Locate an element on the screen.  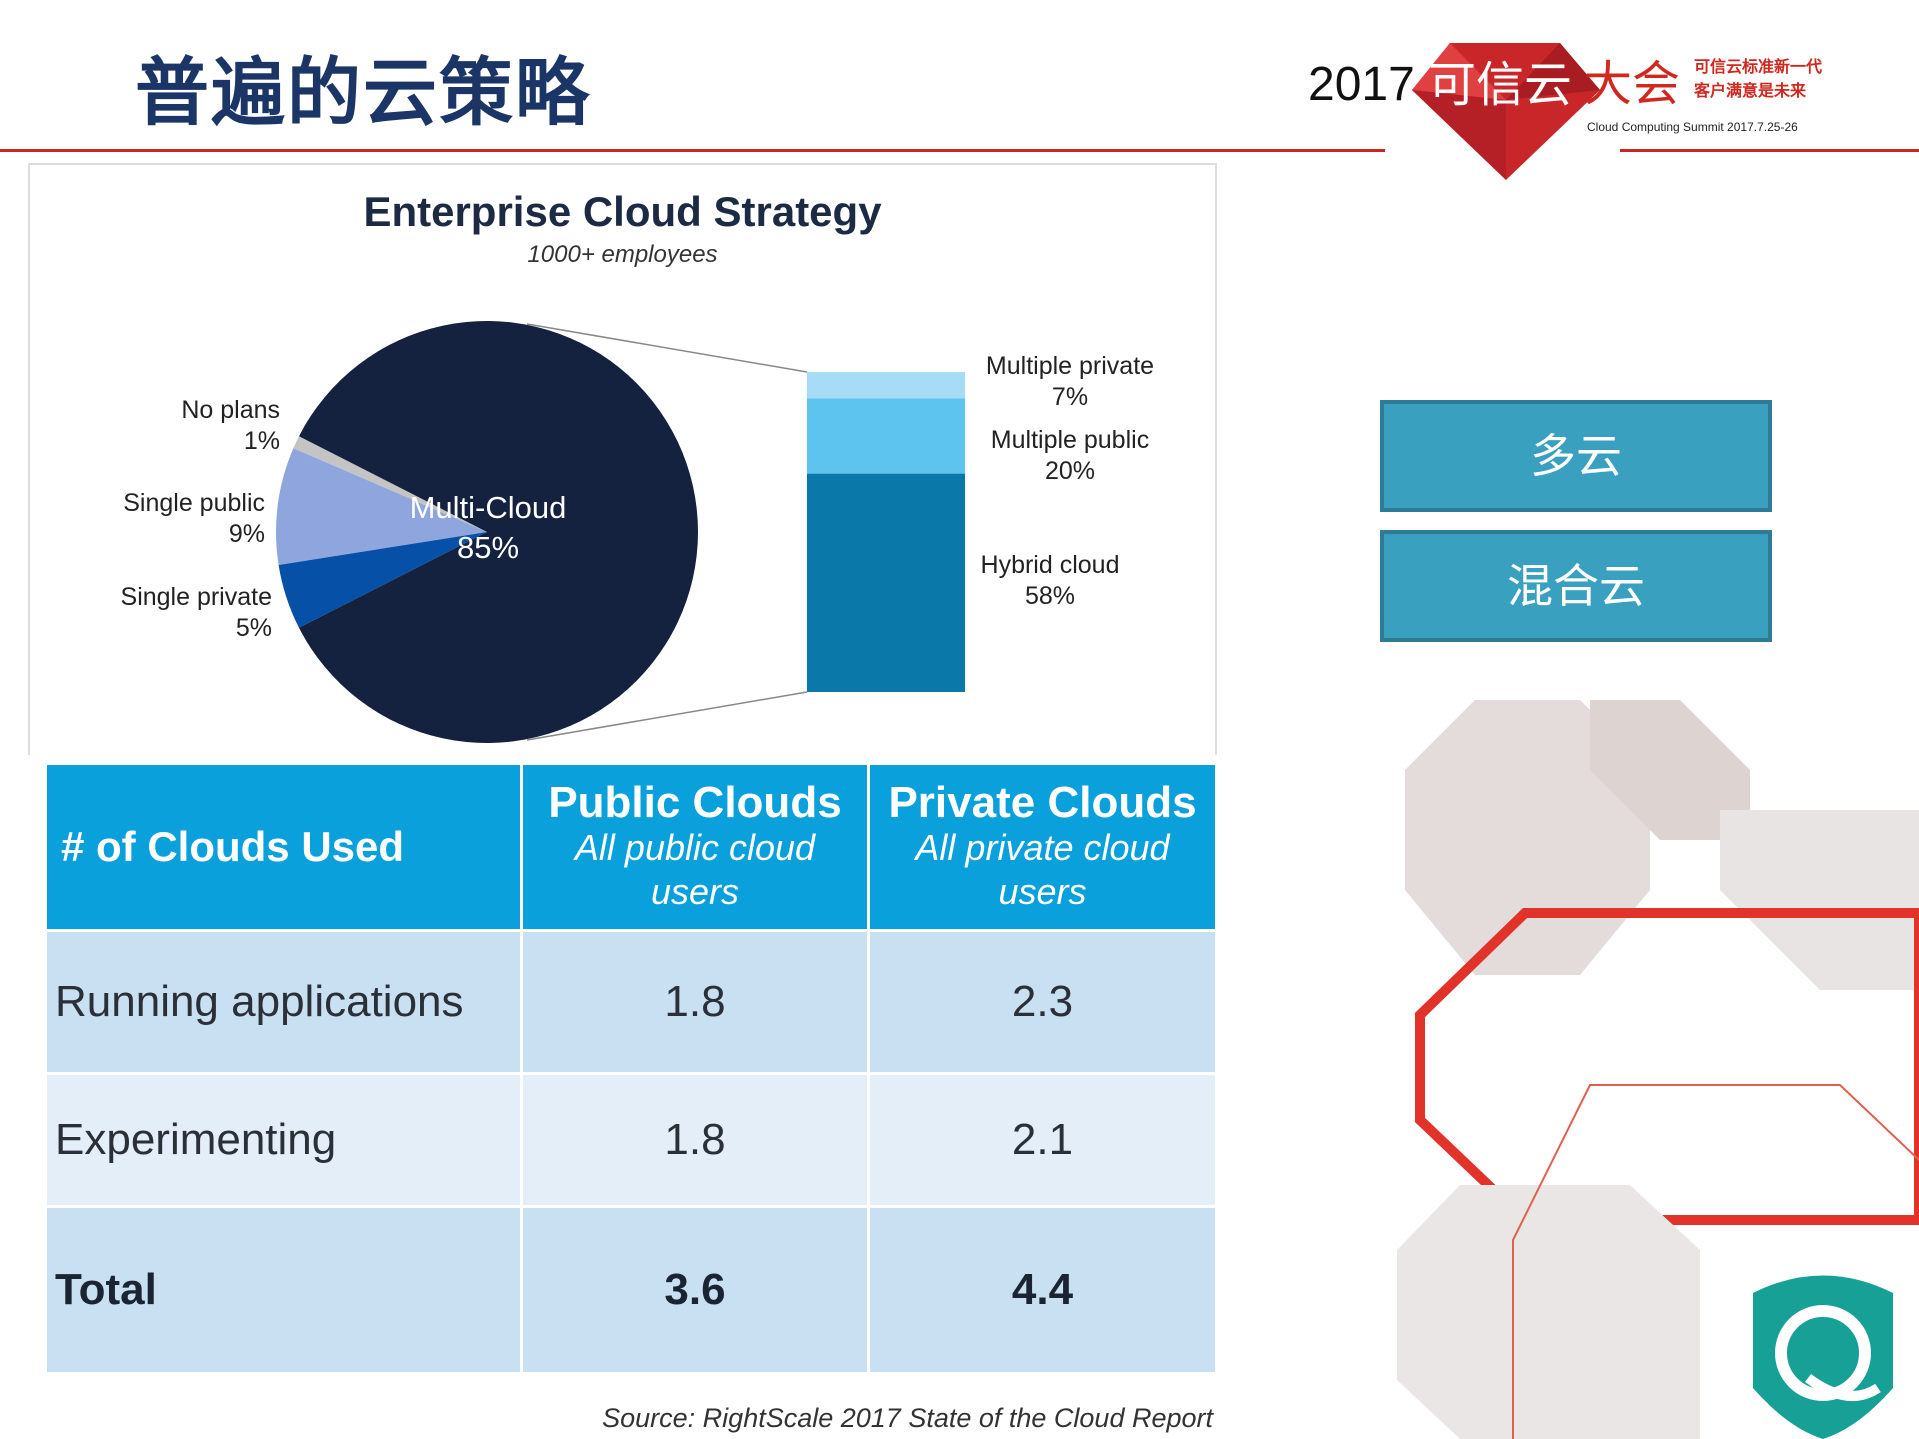
bar-segment-multiple-private is located at coordinates (886, 385).